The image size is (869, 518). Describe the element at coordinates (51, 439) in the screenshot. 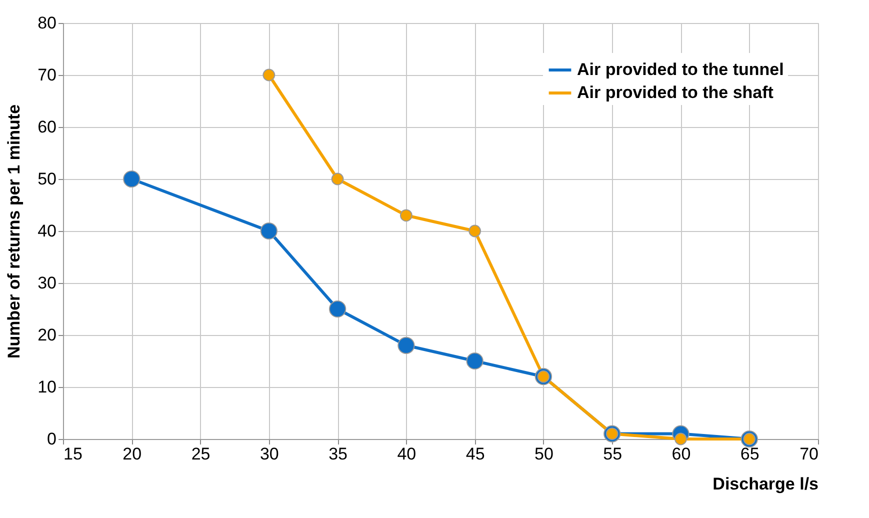

I see `y-tick-label: 0` at that location.